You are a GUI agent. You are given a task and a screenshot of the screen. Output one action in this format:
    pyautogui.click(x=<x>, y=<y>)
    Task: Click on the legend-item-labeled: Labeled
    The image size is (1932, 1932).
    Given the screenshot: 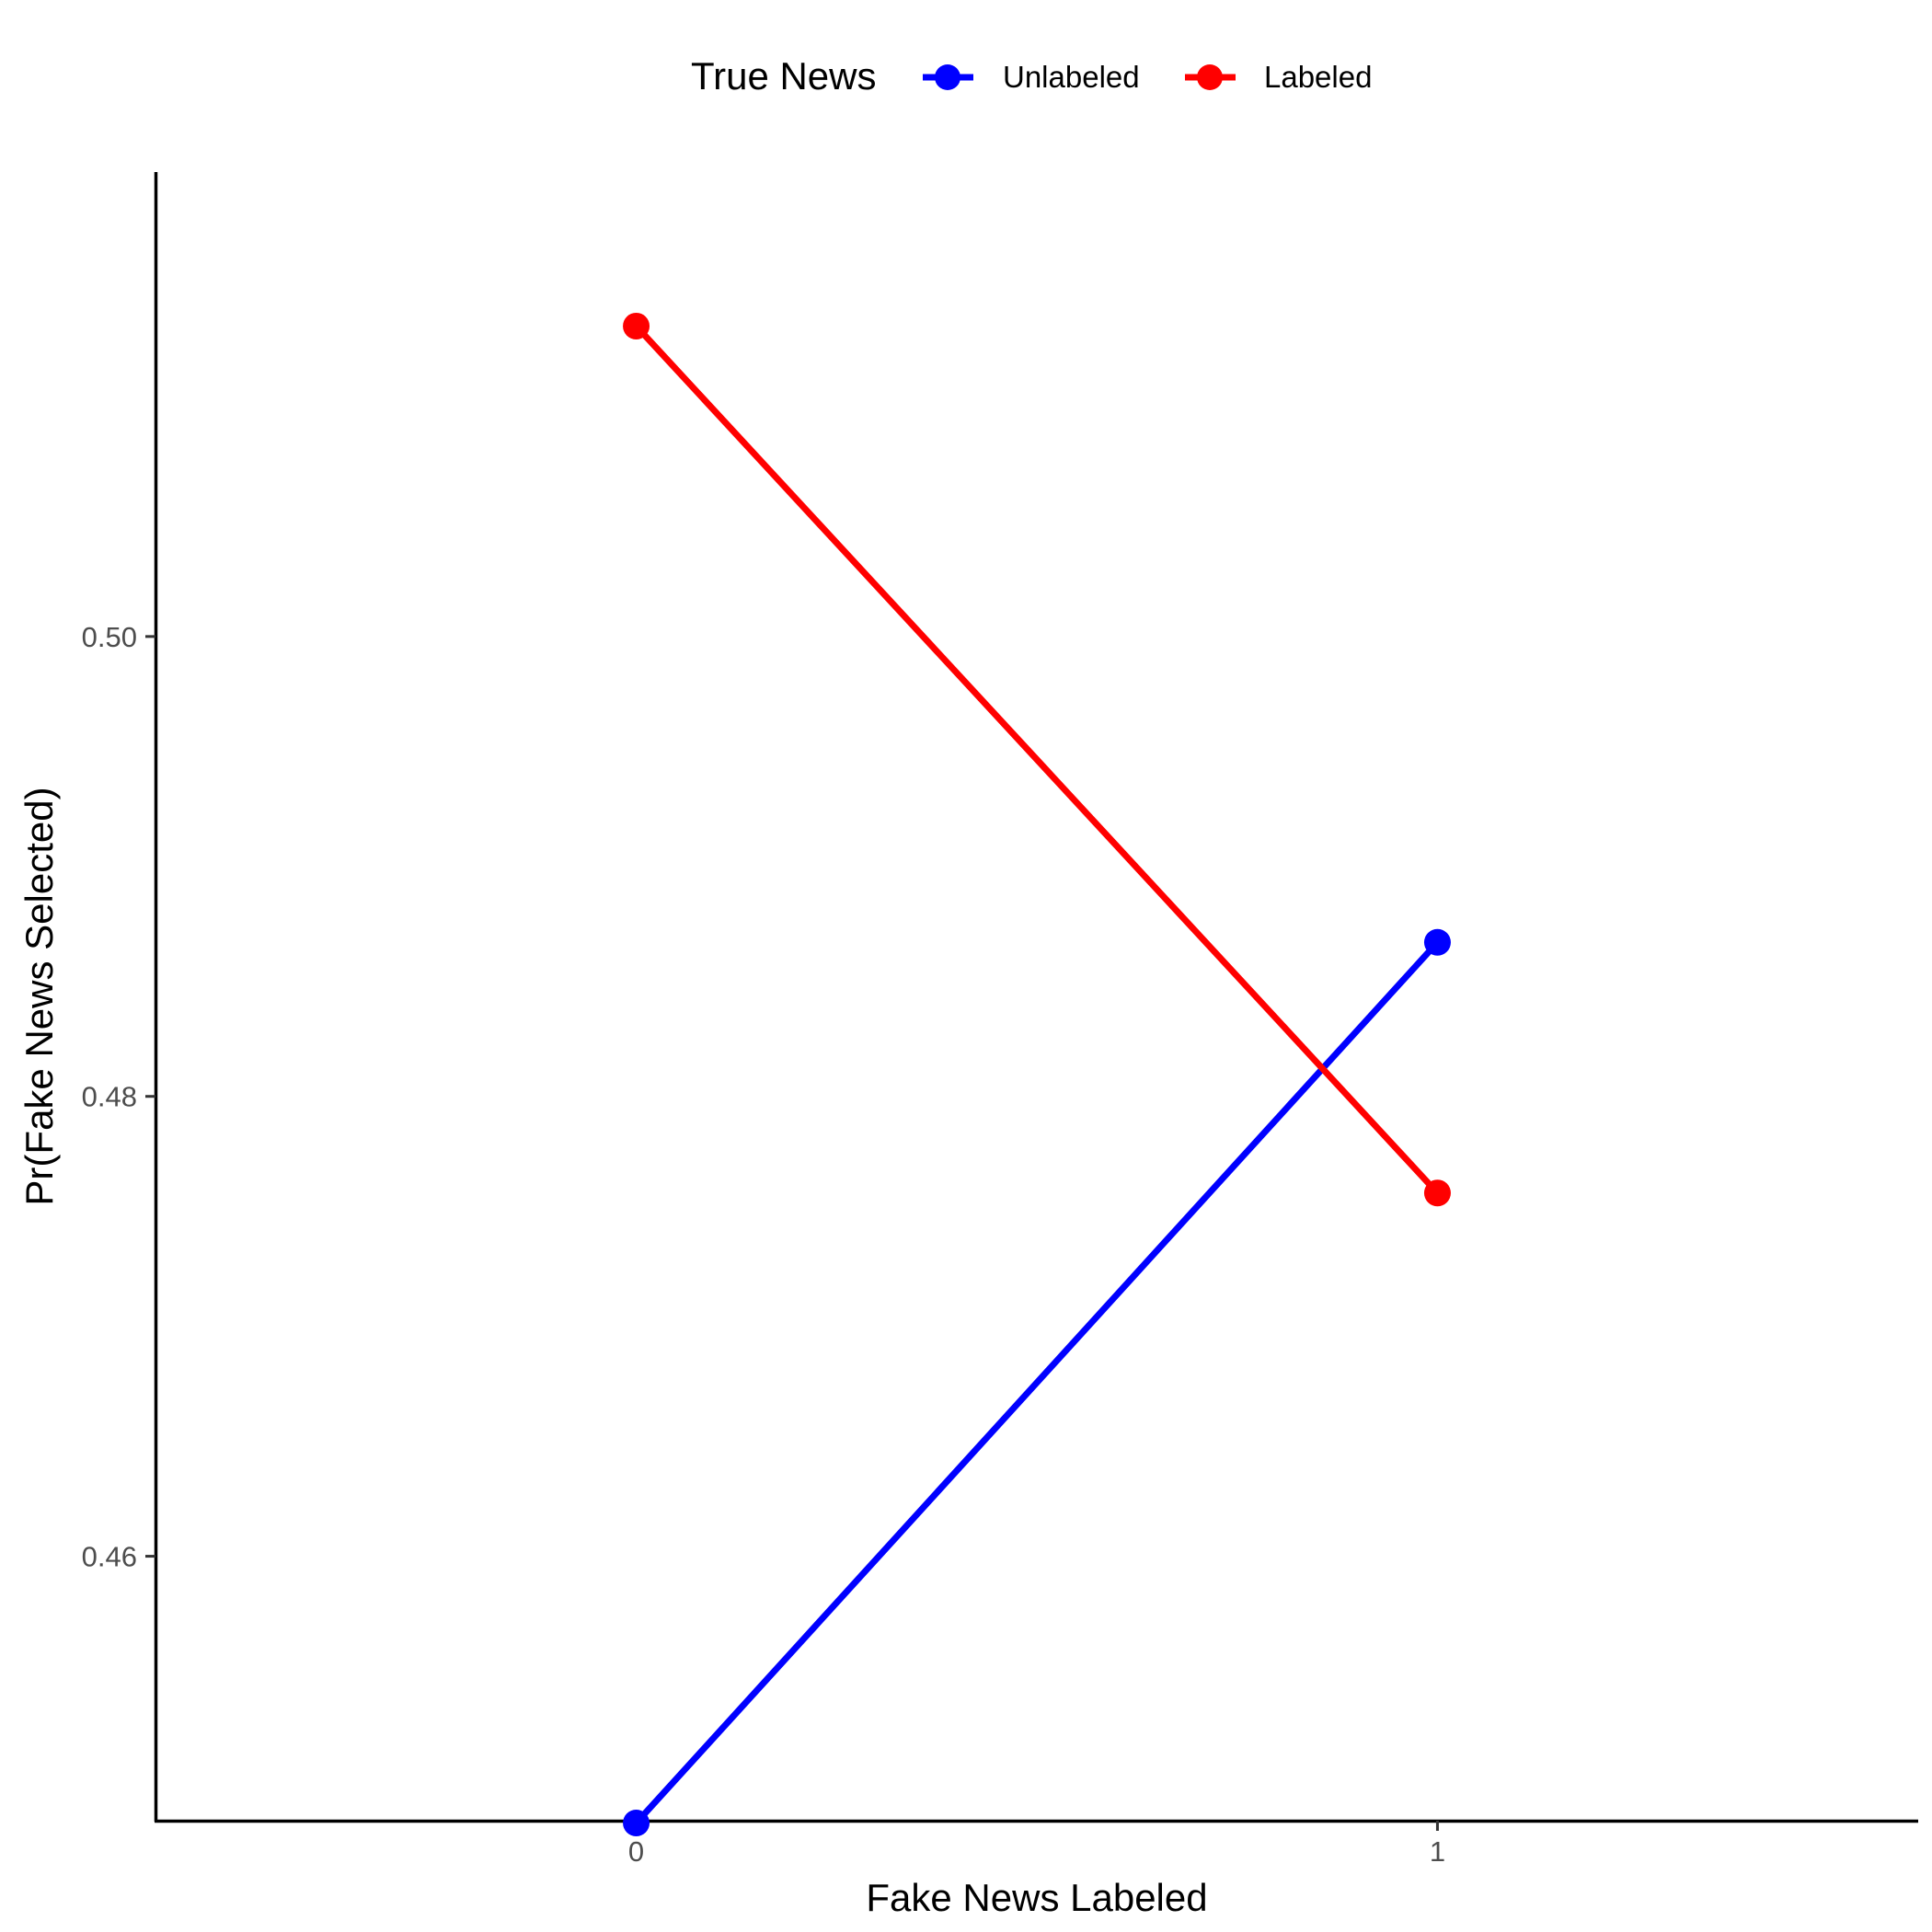 What is the action you would take?
    pyautogui.click(x=1278, y=77)
    